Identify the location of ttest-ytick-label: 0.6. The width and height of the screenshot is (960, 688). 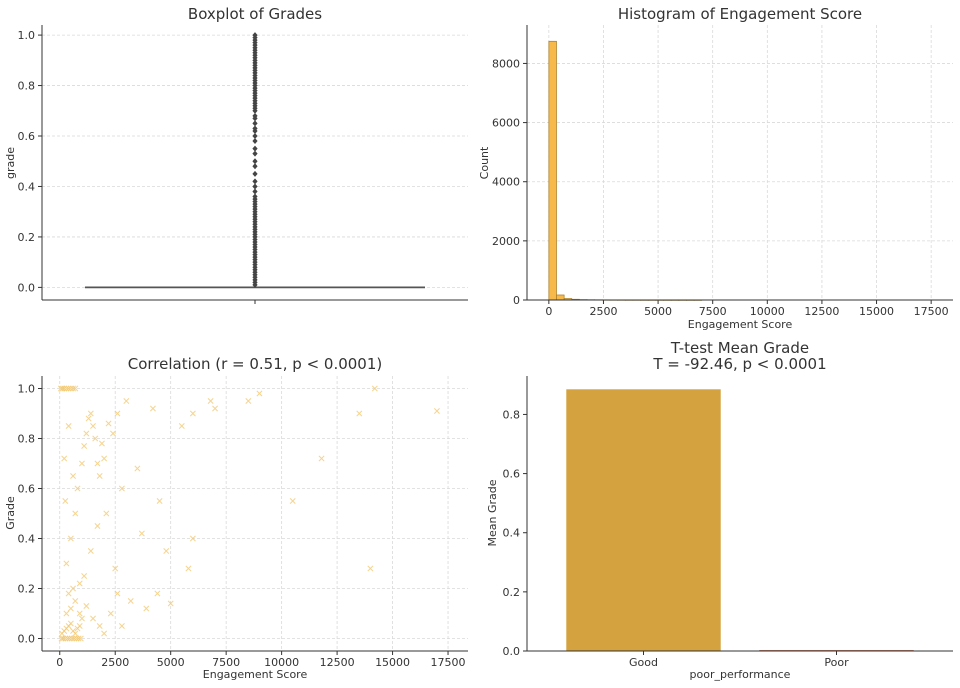
(512, 474).